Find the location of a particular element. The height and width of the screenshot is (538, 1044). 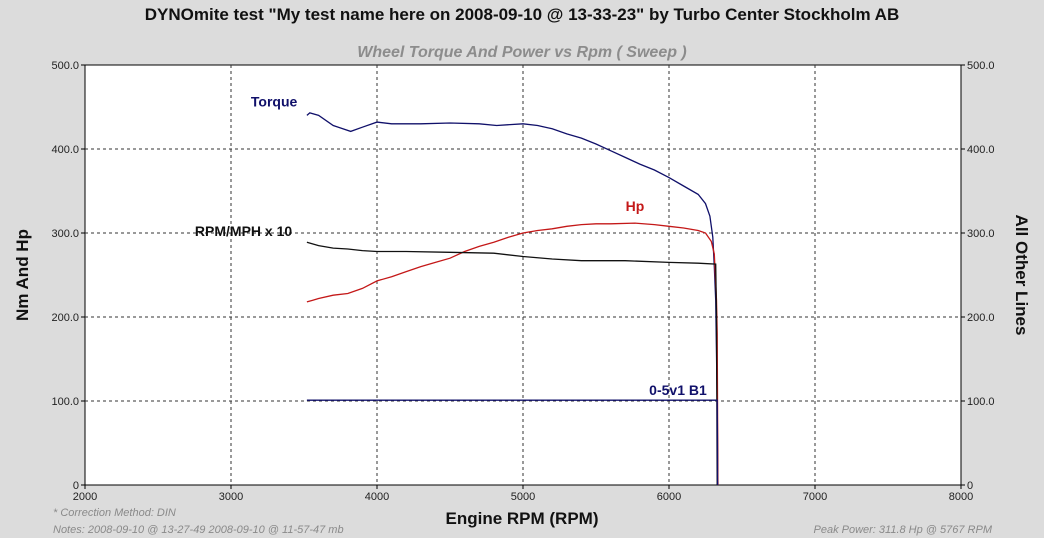

y2-tick-label: 200.0 is located at coordinates (981, 318).